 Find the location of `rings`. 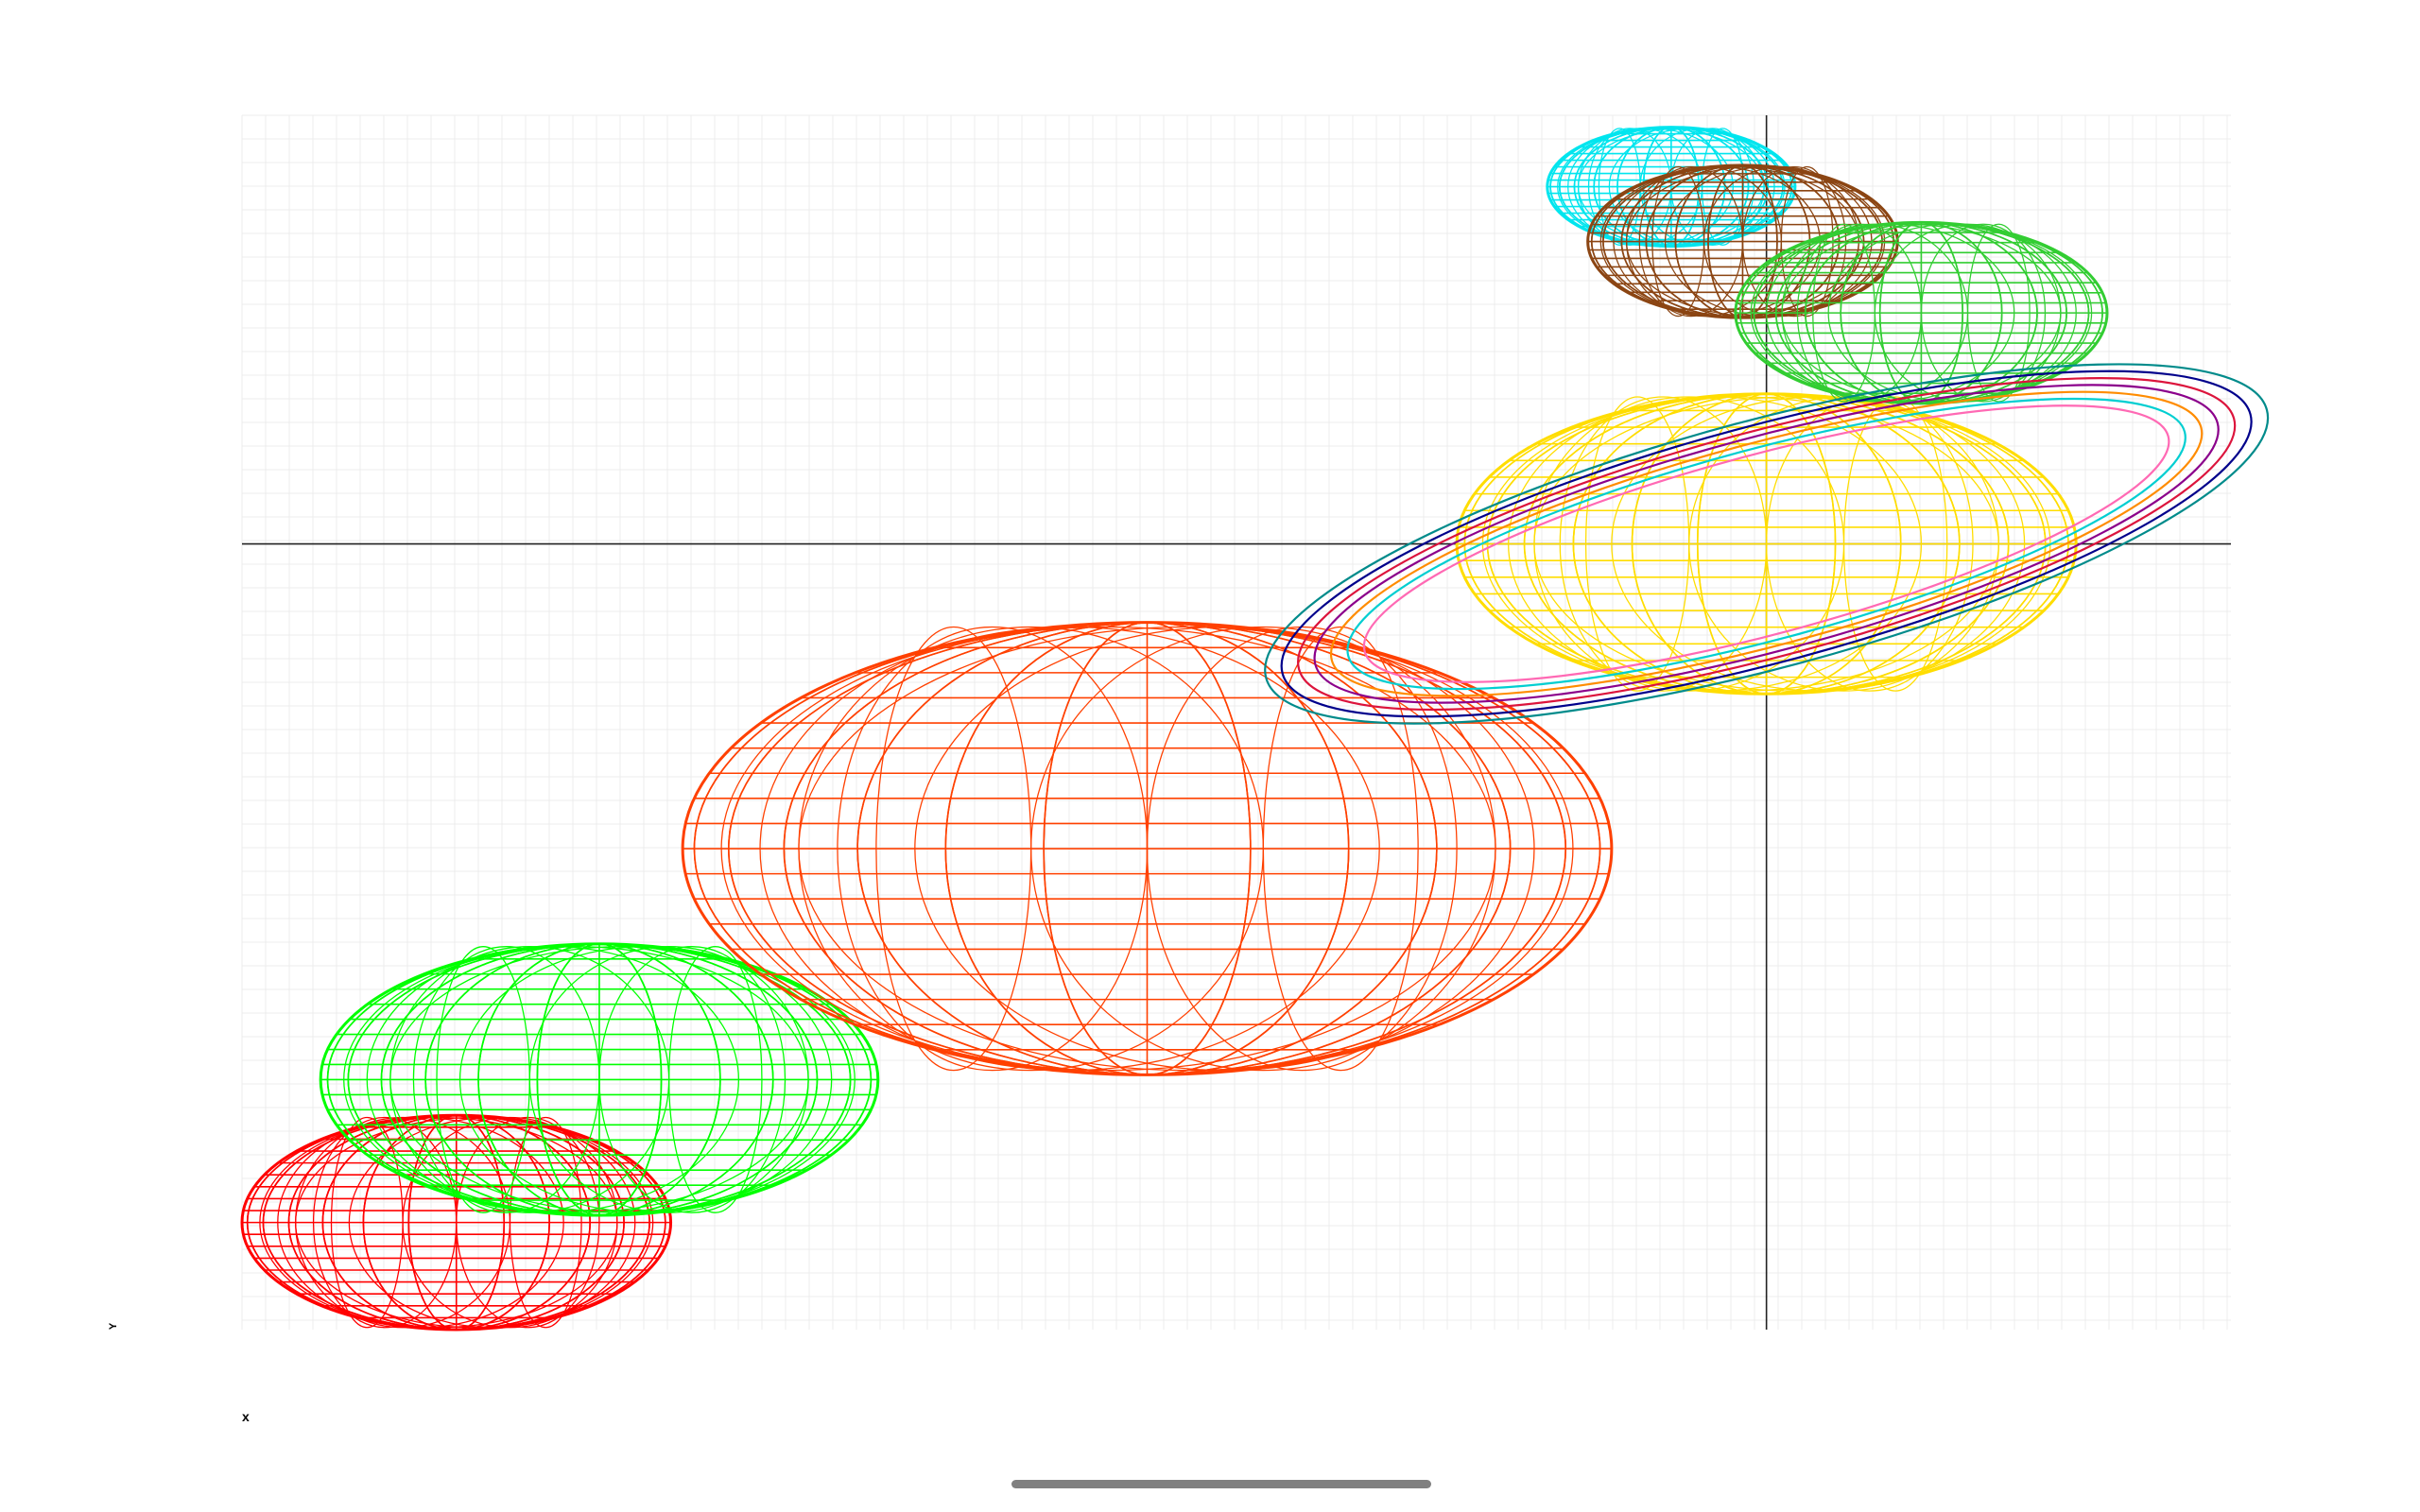

rings is located at coordinates (1767, 544).